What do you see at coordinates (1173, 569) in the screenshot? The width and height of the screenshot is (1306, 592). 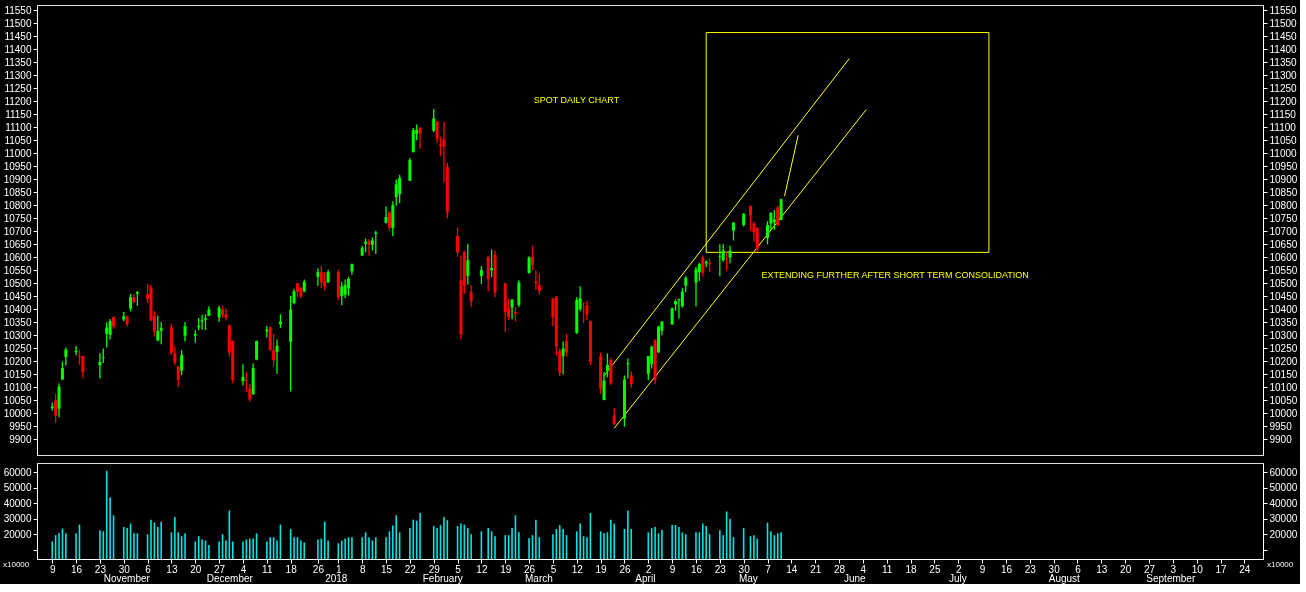 I see `x-tick-label: 3` at bounding box center [1173, 569].